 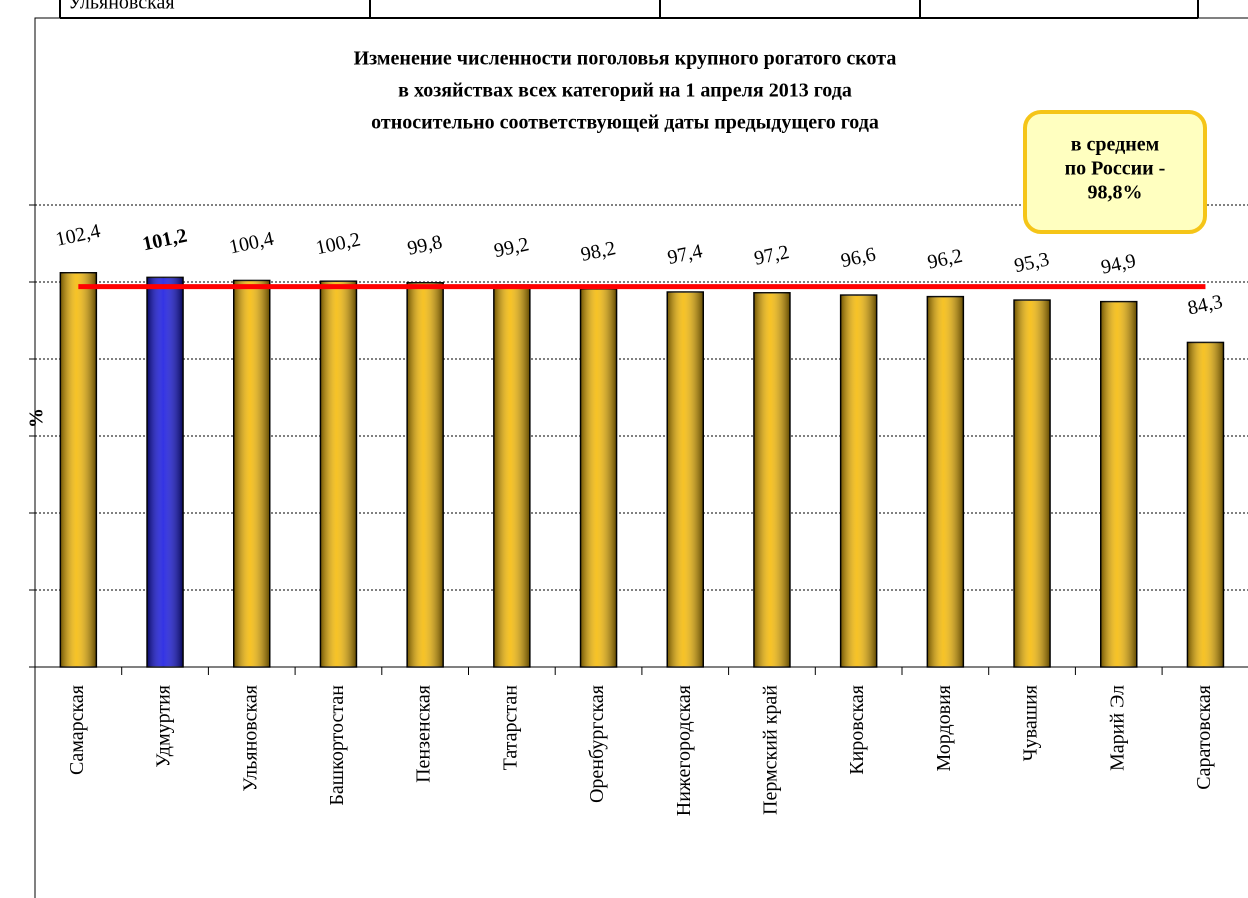 I want to click on annotation-text: в среднем, so click(x=1115, y=145).